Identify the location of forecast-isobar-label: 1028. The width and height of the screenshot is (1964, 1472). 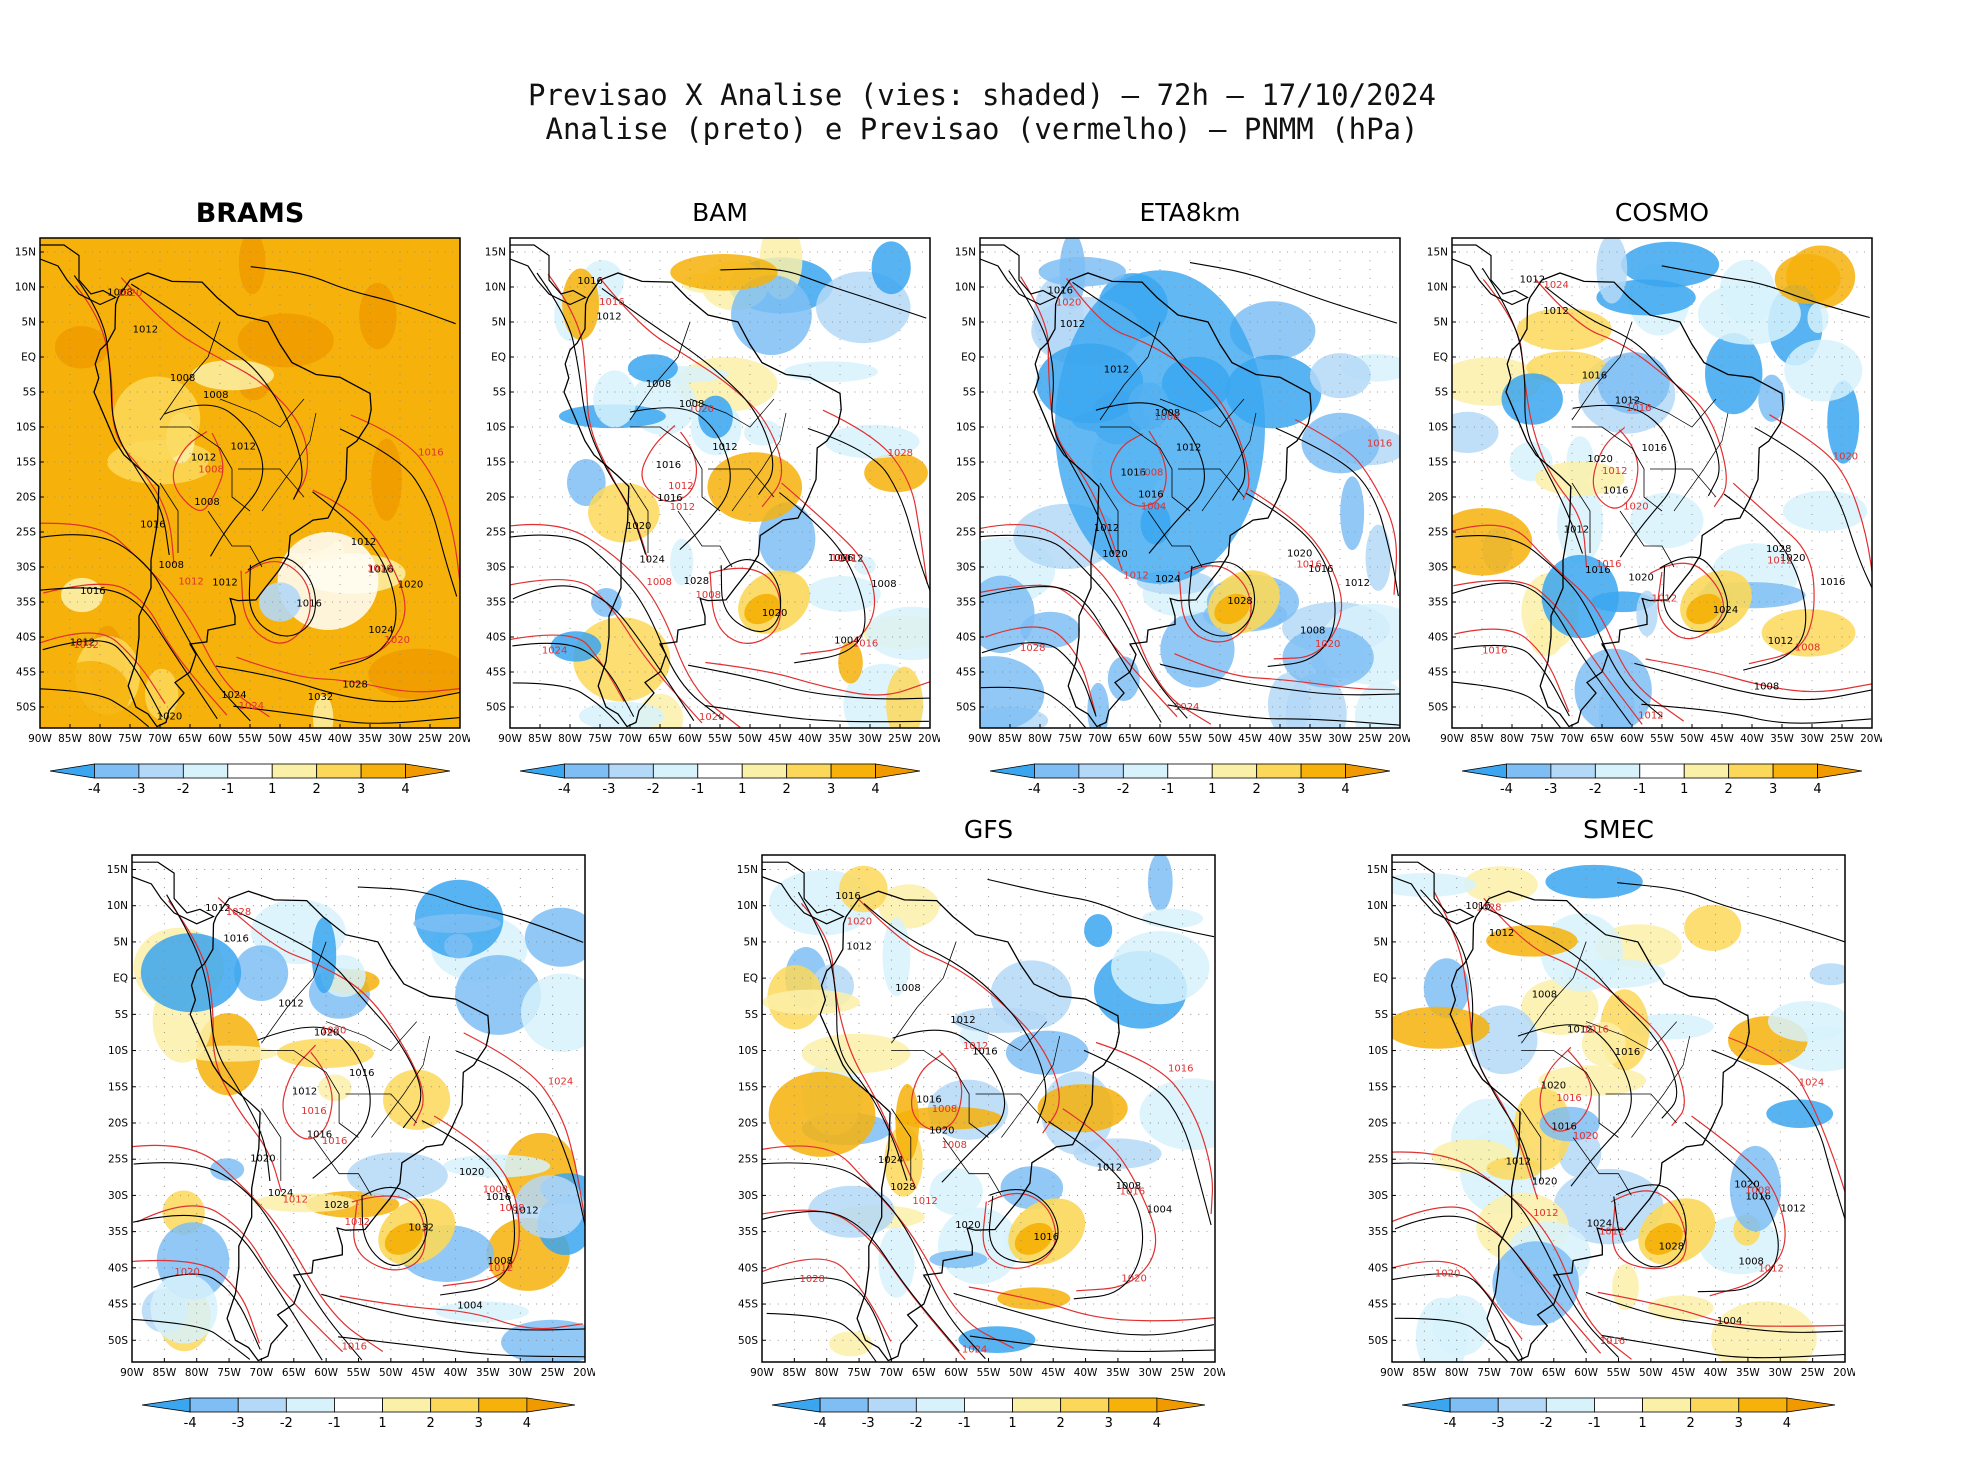
(811, 1279).